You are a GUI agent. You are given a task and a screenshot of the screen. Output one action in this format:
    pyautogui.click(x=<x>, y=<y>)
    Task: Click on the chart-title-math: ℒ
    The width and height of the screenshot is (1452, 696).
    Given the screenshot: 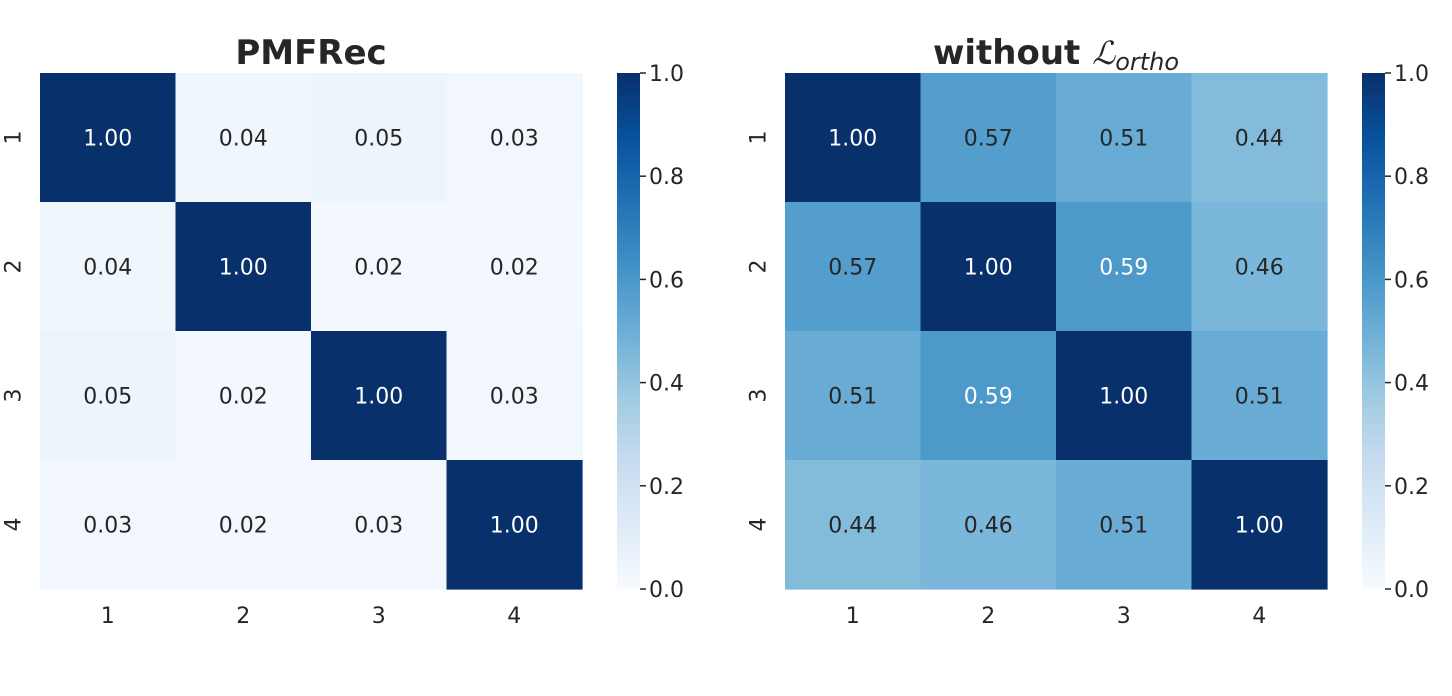 What is the action you would take?
    pyautogui.click(x=1104, y=53)
    